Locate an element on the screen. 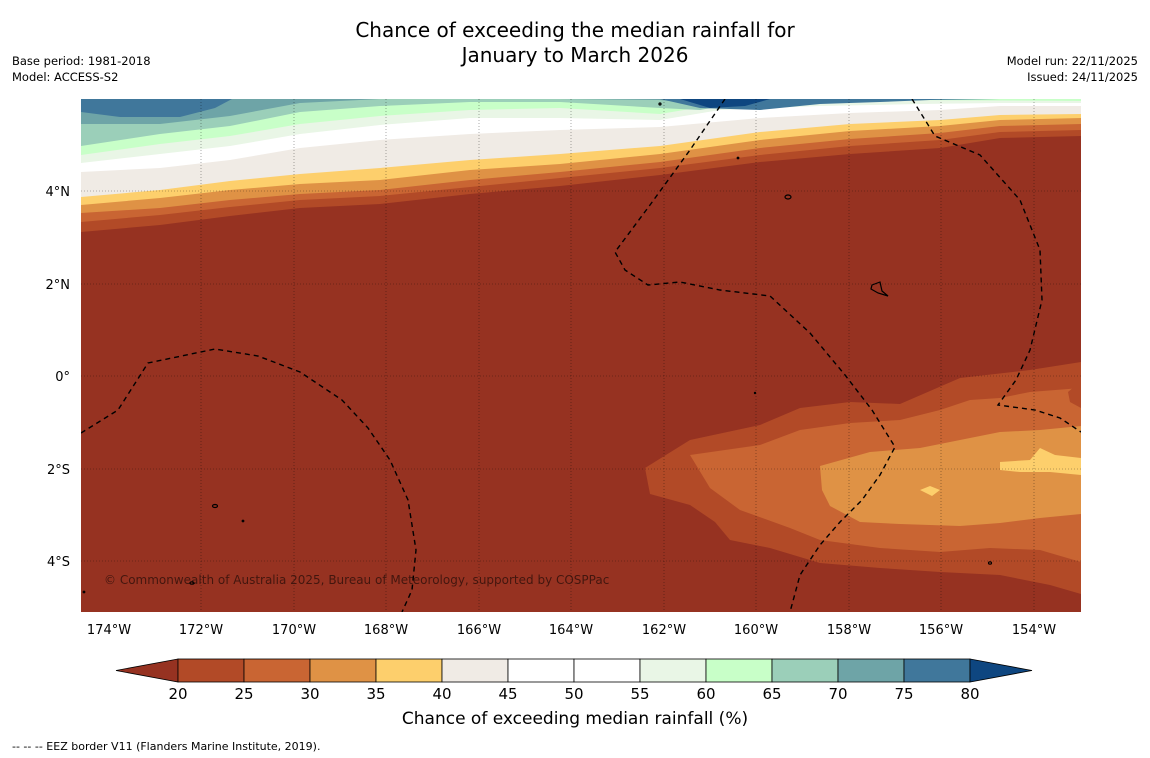 This screenshot has height=758, width=1150. lon-label: 164°W is located at coordinates (571, 630).